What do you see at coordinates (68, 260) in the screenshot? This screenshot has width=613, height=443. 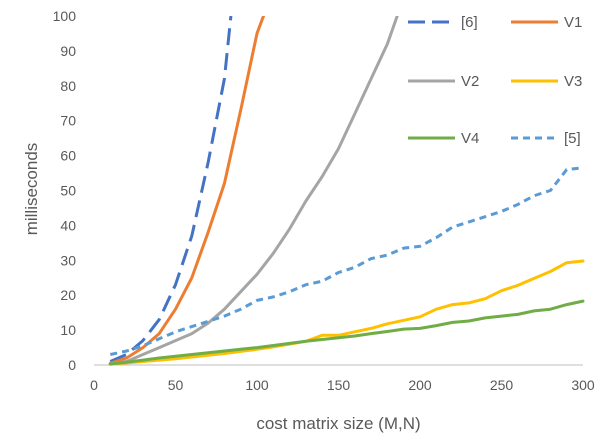 I see `y-tick-label: 30` at bounding box center [68, 260].